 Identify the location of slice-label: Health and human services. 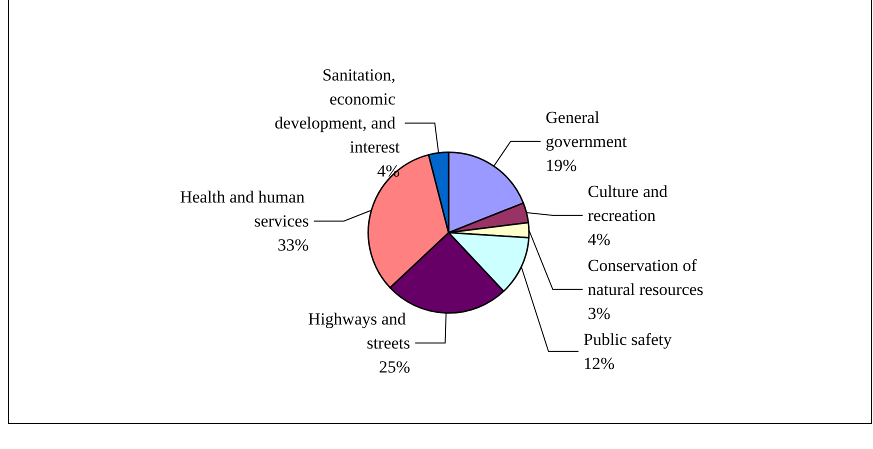
(244, 209).